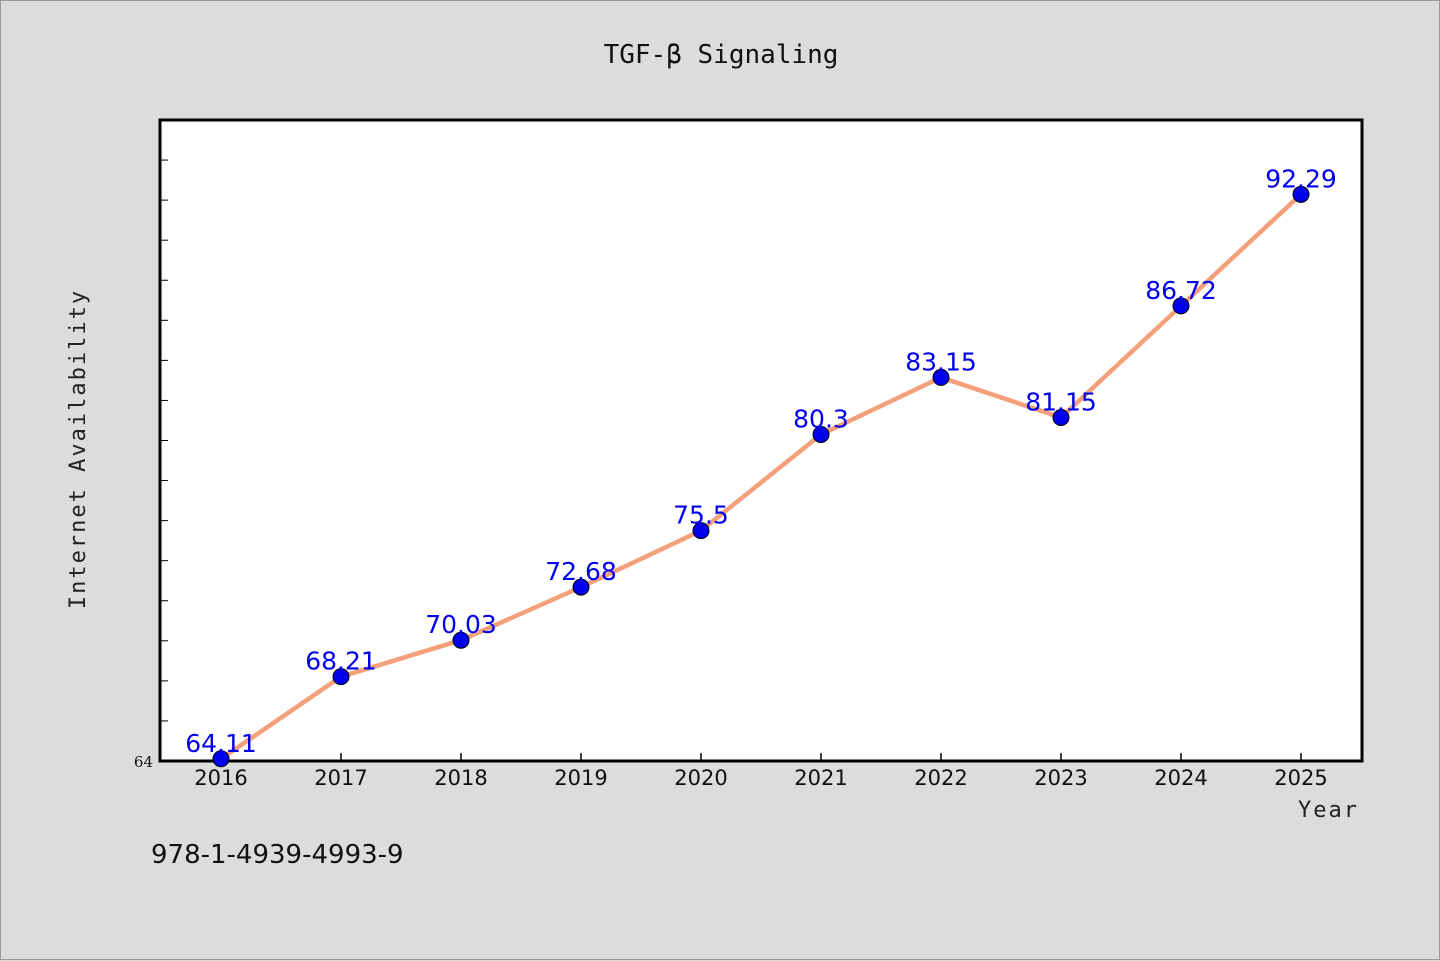  Describe the element at coordinates (277, 855) in the screenshot. I see `isbn-label: 978-1-4939-4993-9` at that location.